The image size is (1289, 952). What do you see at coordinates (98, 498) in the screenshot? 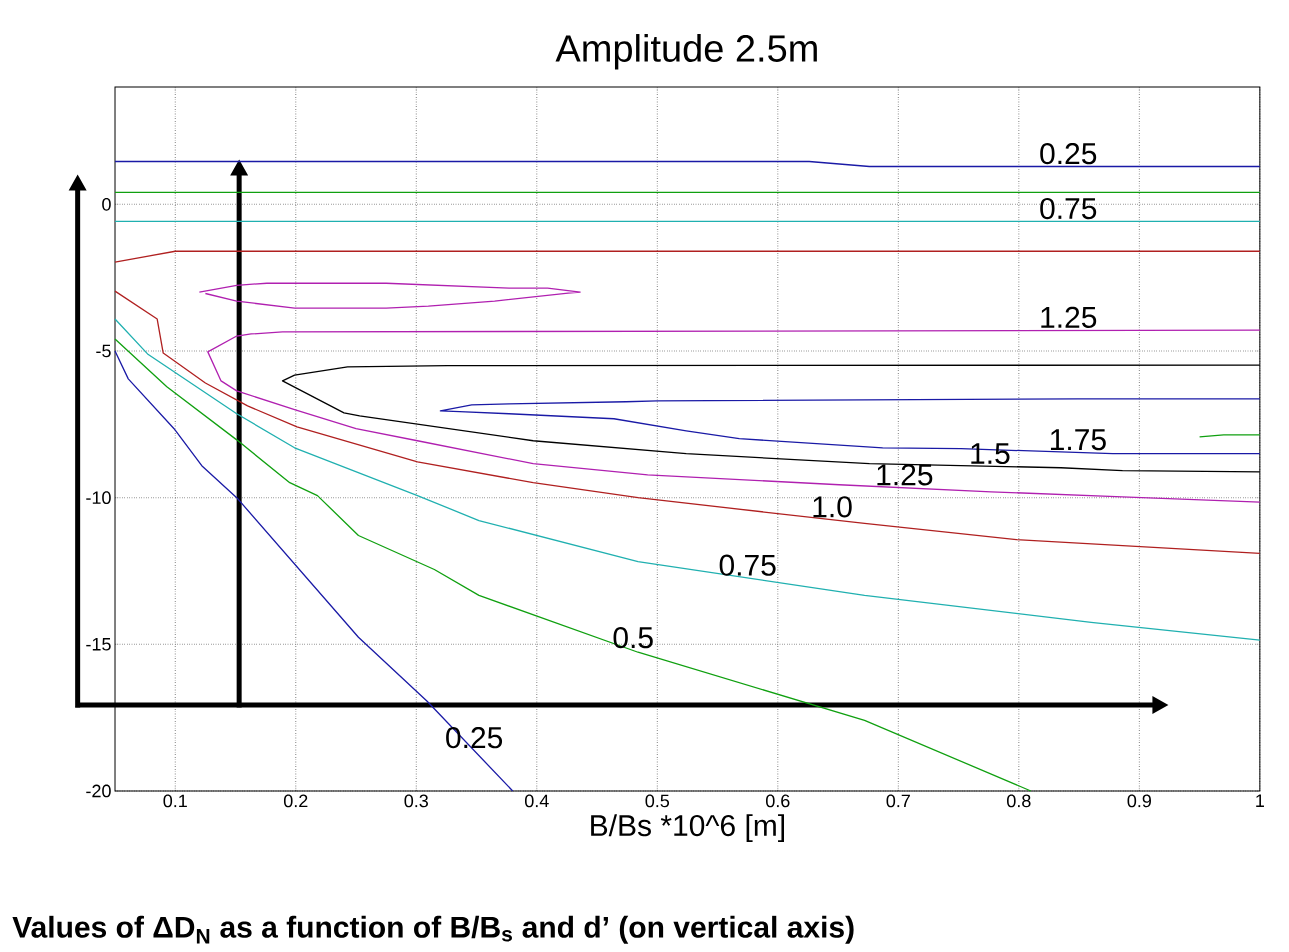
I see `y-tick-label: -10` at bounding box center [98, 498].